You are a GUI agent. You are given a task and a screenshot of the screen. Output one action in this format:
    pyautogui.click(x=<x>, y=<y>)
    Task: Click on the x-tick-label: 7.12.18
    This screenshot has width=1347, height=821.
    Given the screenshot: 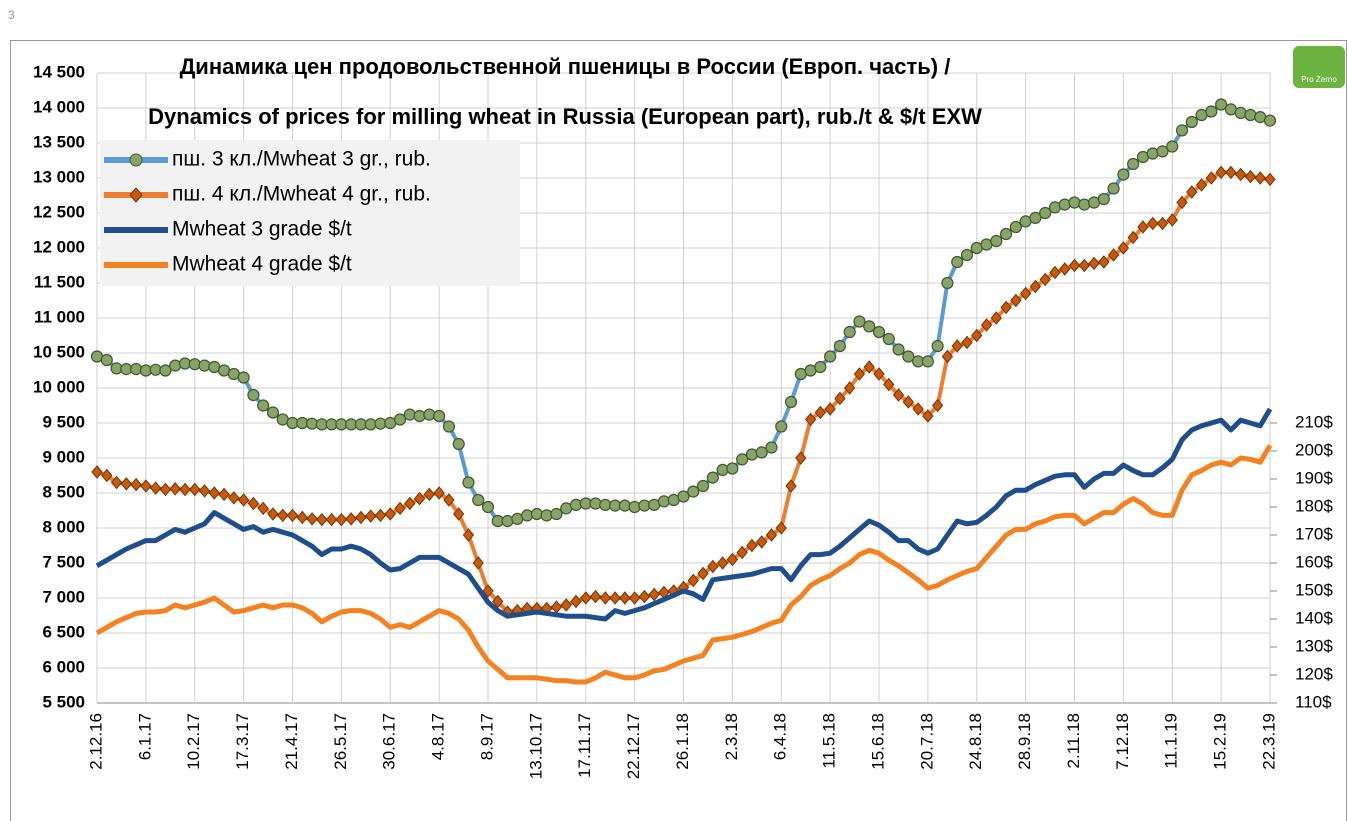 What is the action you would take?
    pyautogui.click(x=1122, y=741)
    